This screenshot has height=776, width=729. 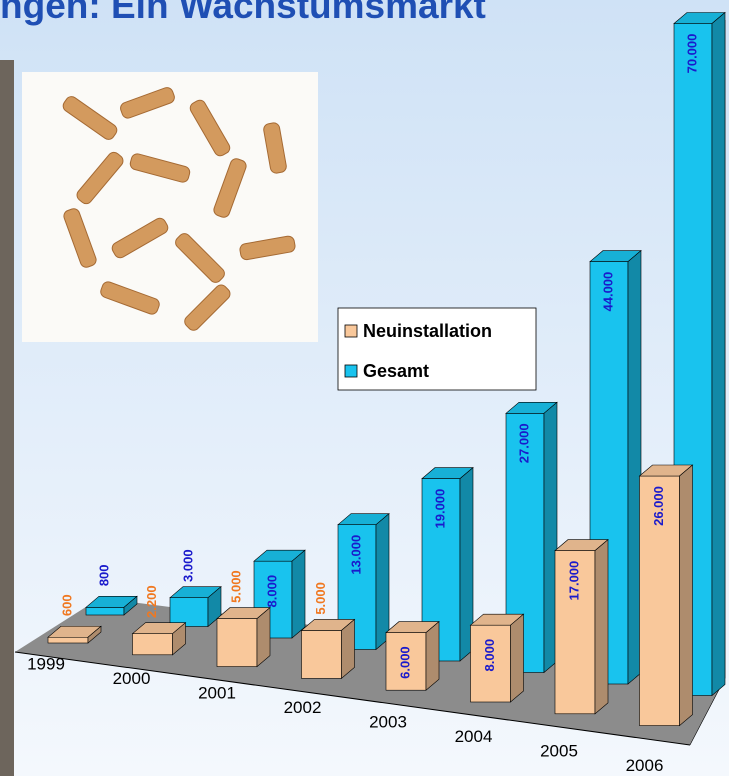 What do you see at coordinates (691, 54) in the screenshot?
I see `data-label: 70.000` at bounding box center [691, 54].